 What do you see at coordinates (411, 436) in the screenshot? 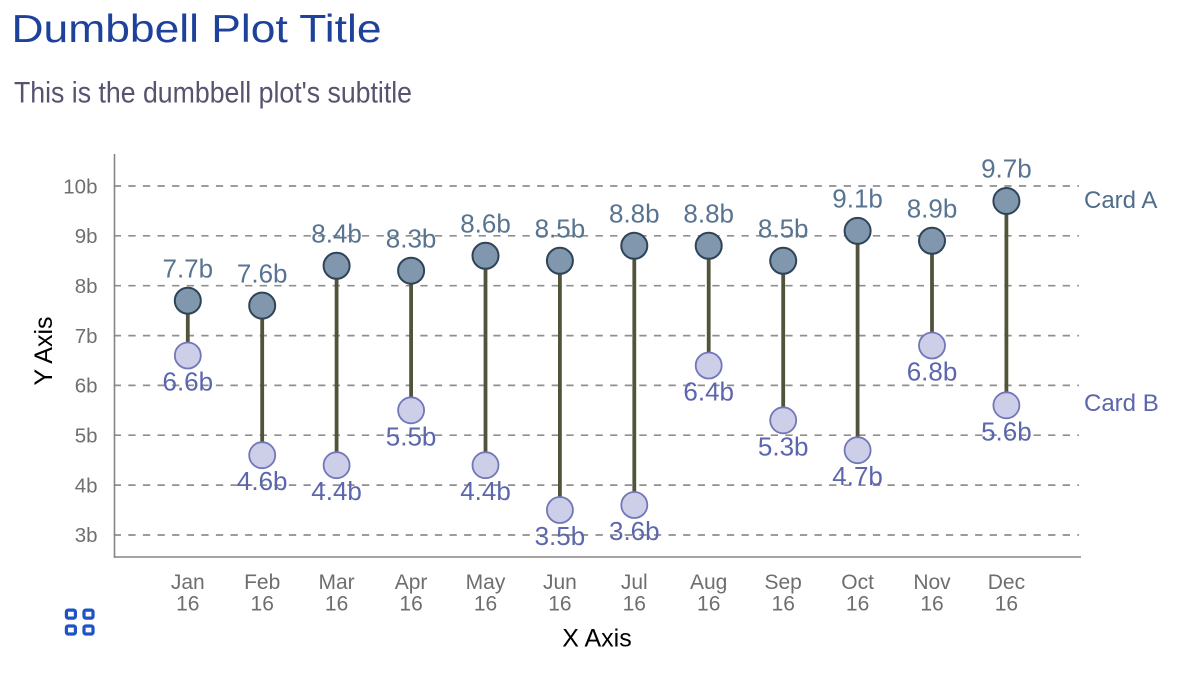
I see `svg-text: 5.5b` at bounding box center [411, 436].